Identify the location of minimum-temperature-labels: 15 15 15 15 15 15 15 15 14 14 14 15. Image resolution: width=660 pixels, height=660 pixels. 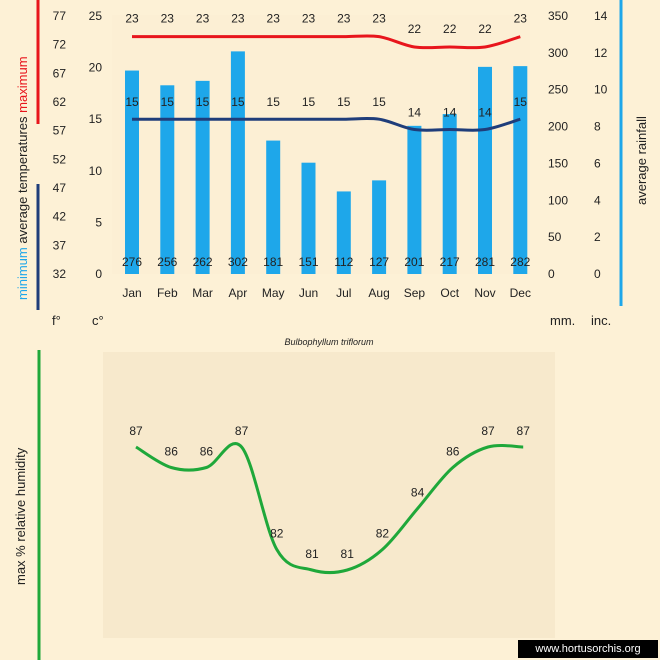
(326, 107).